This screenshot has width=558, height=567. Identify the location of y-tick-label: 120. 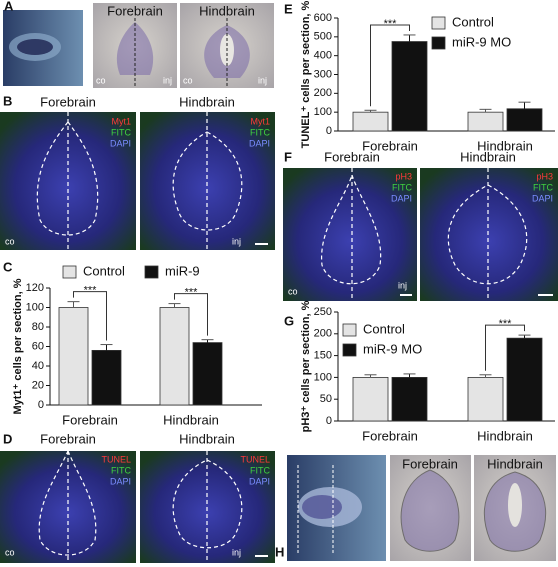
(35, 288).